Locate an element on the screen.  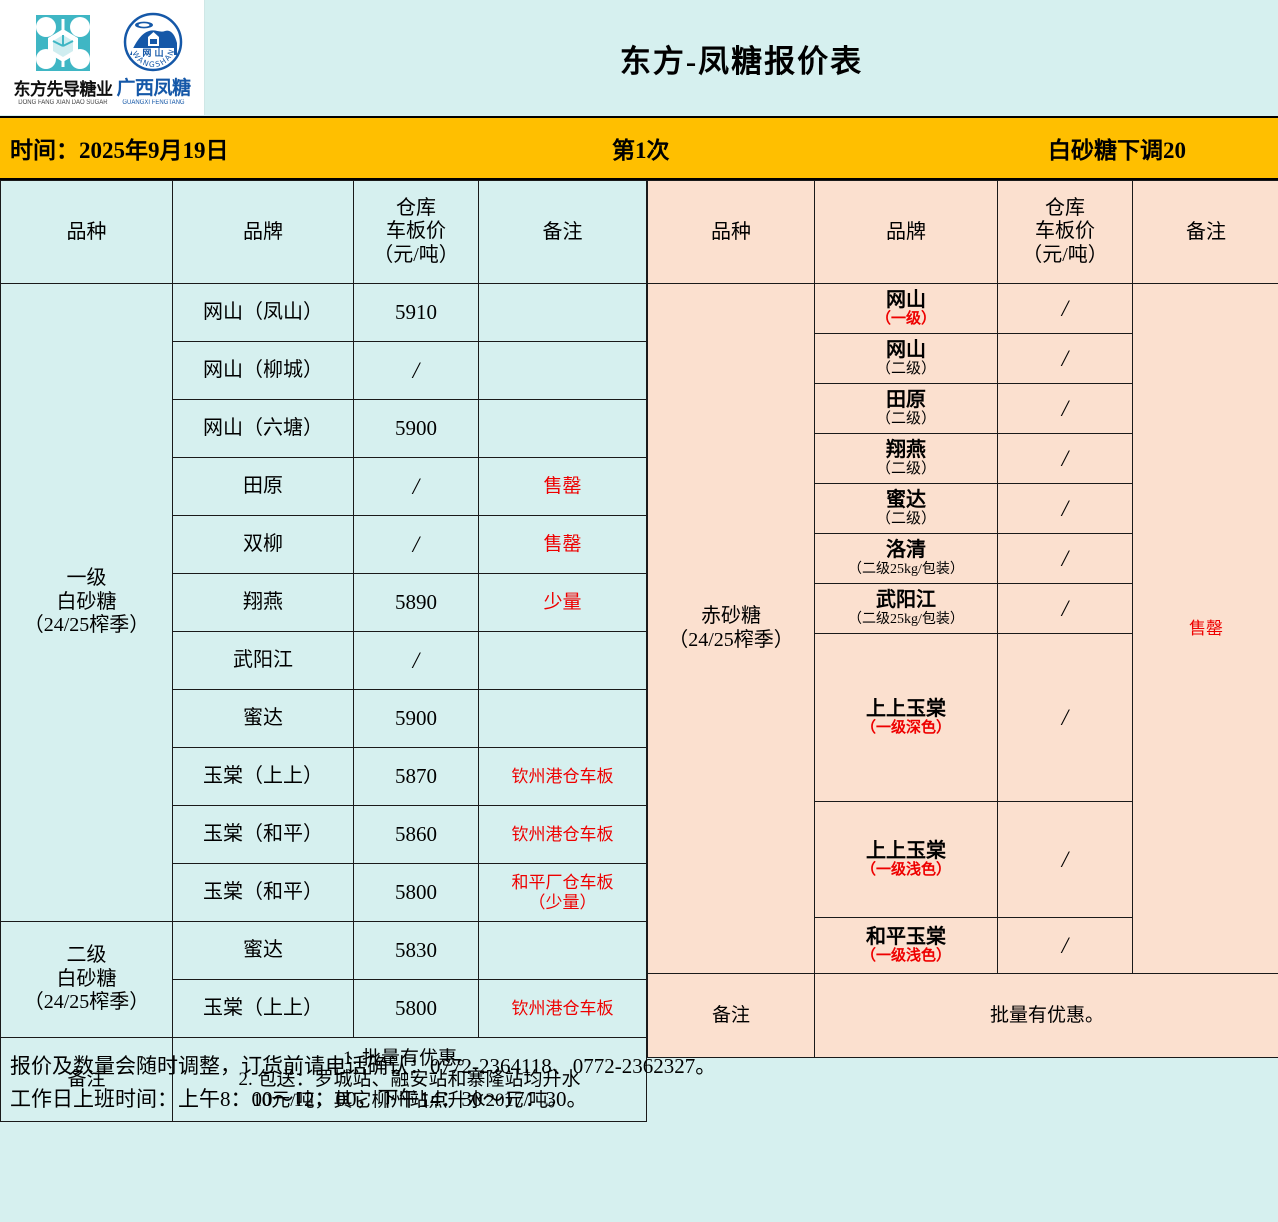
price-cell: 5870 is located at coordinates (416, 776).